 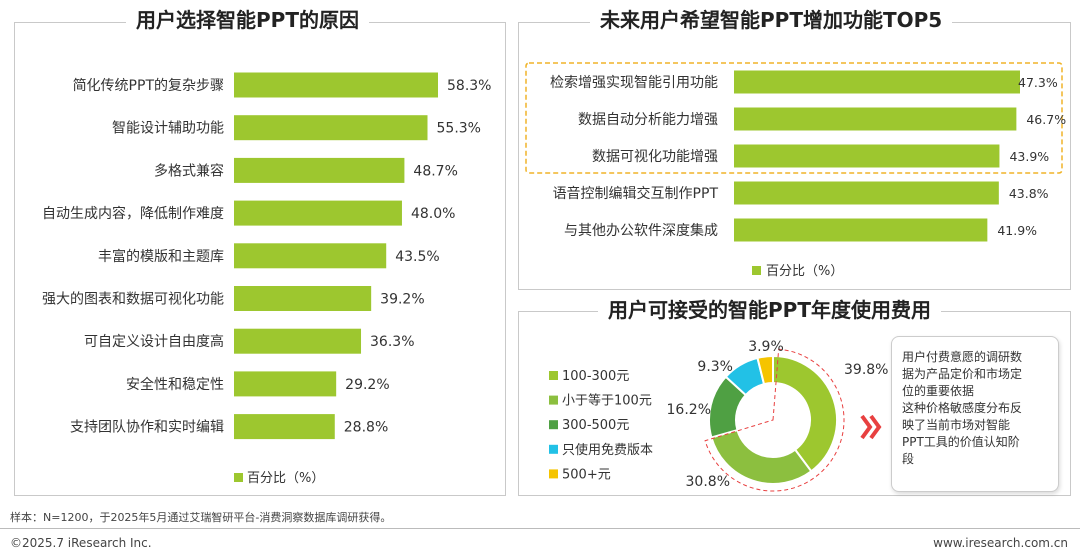 What do you see at coordinates (392, 342) in the screenshot?
I see `value-label: 36.3%` at bounding box center [392, 342].